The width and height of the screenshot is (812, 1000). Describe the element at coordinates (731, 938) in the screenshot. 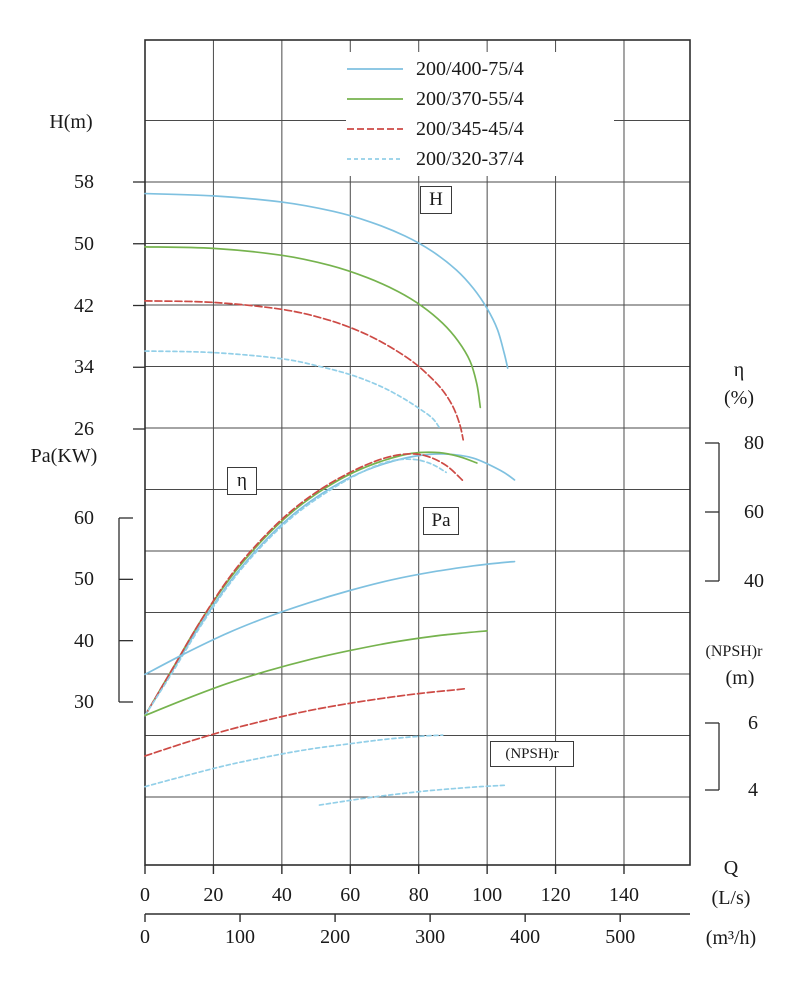

I see `x-axis-unit-m3h: (m³/h)` at that location.